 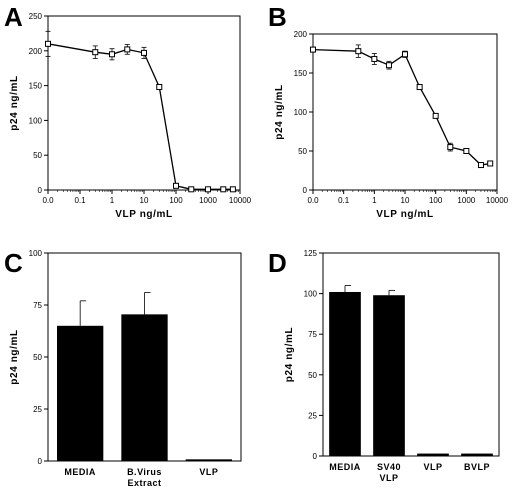 I want to click on panel-letter-a: A, so click(x=13, y=17).